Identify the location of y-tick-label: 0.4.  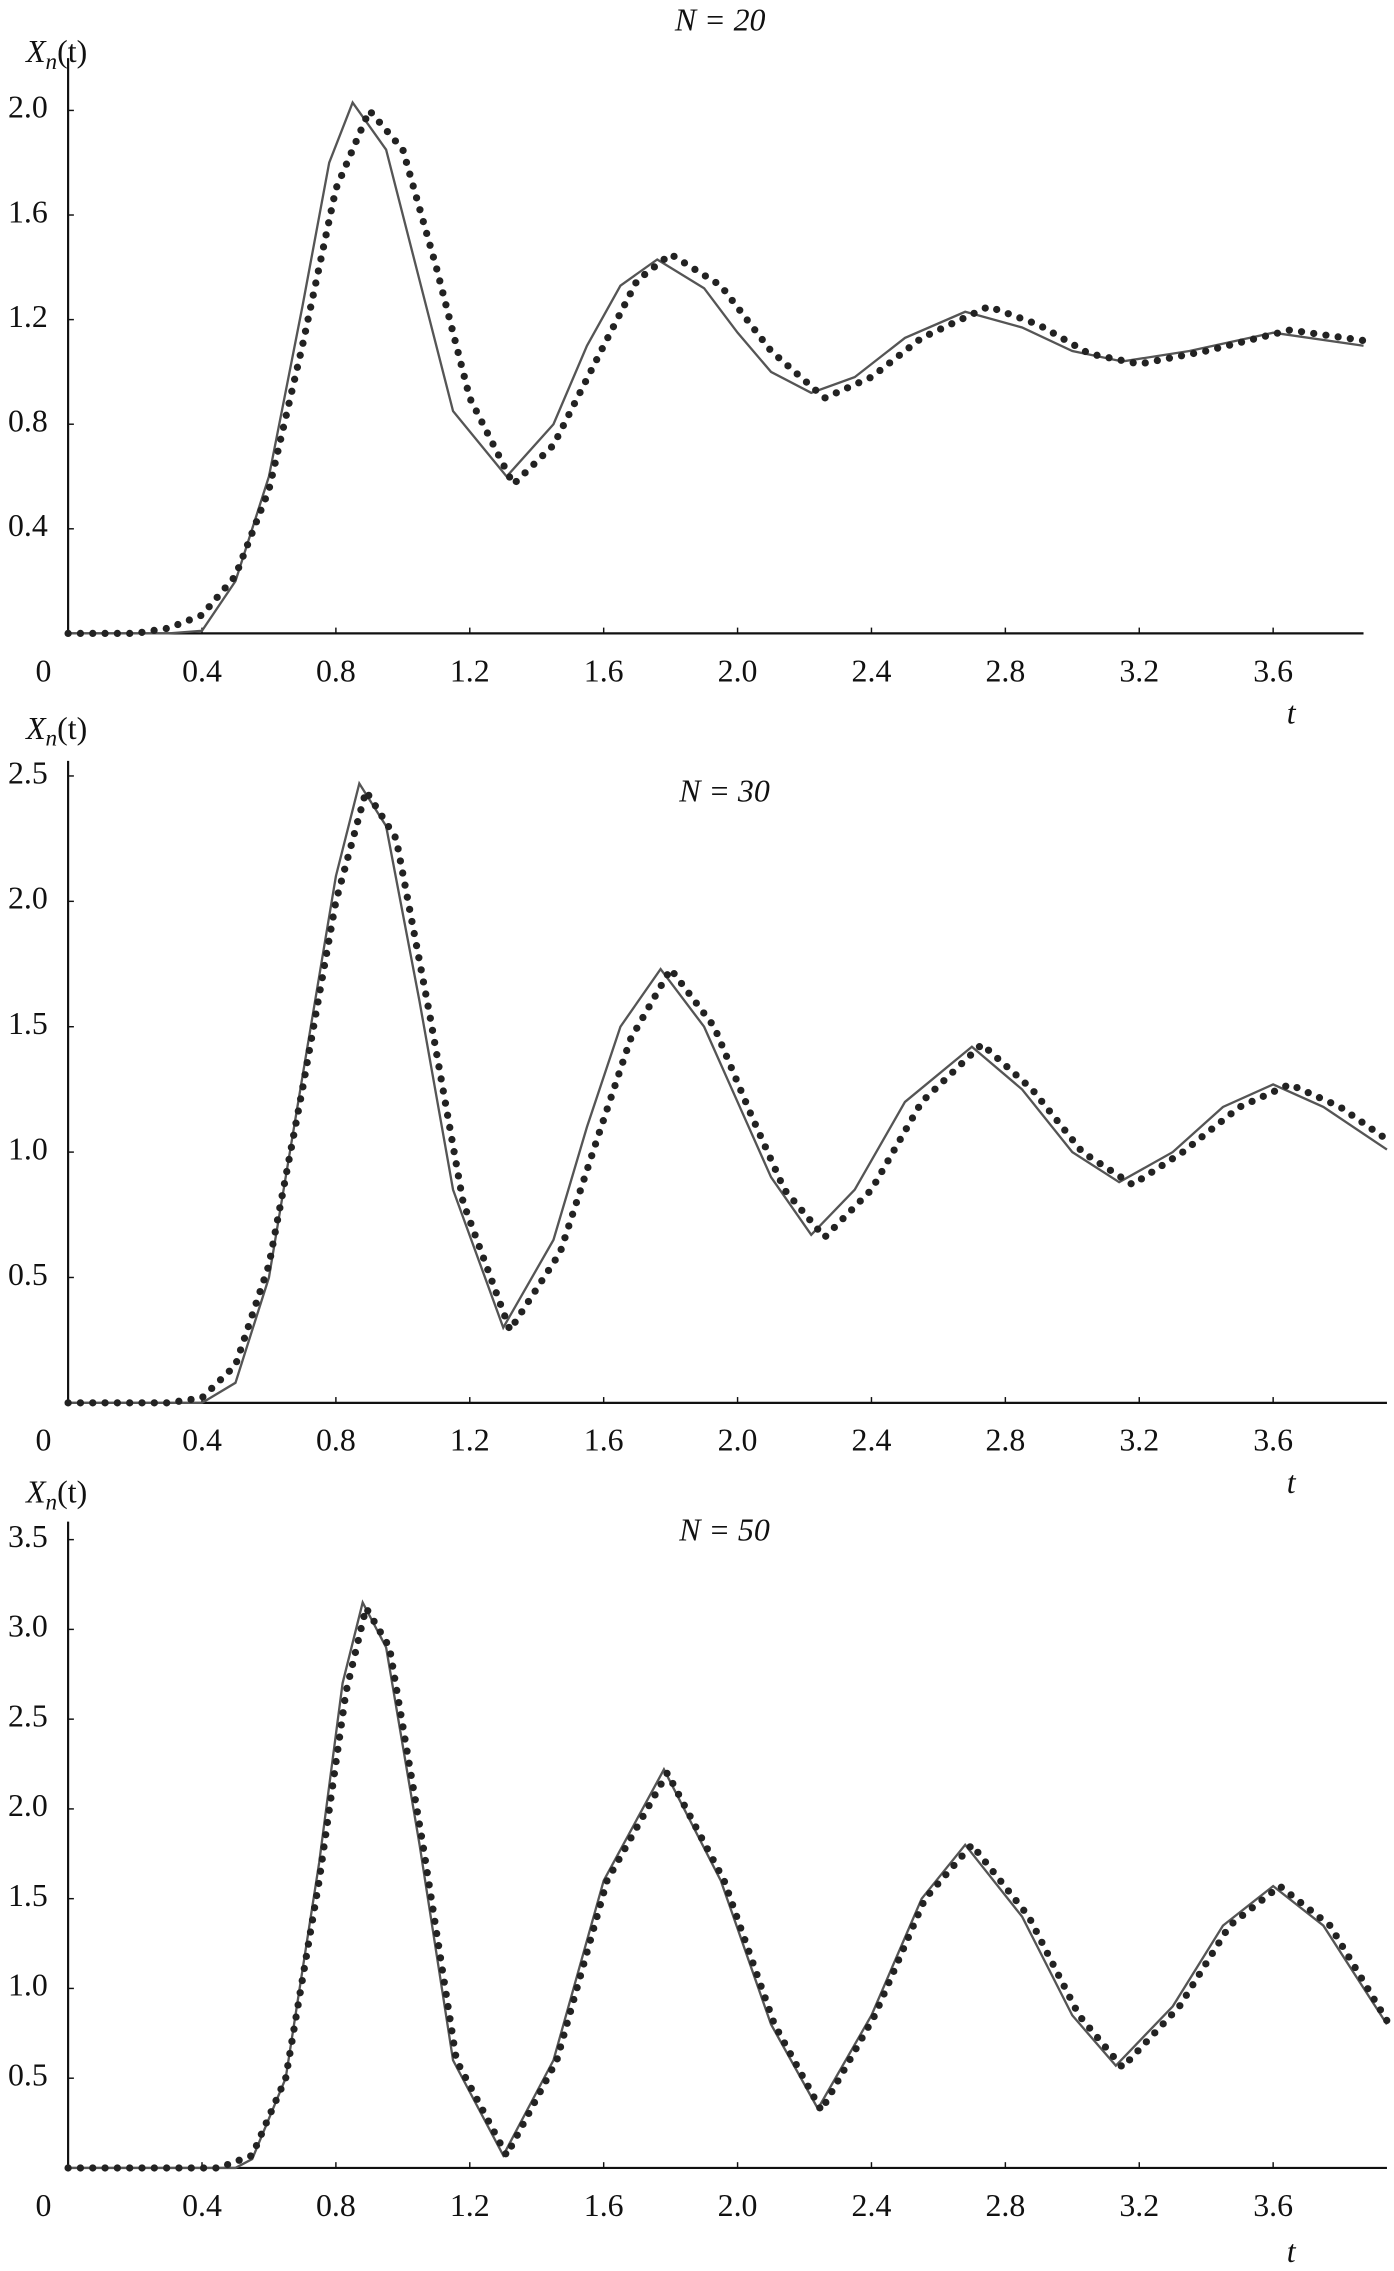
(28, 525).